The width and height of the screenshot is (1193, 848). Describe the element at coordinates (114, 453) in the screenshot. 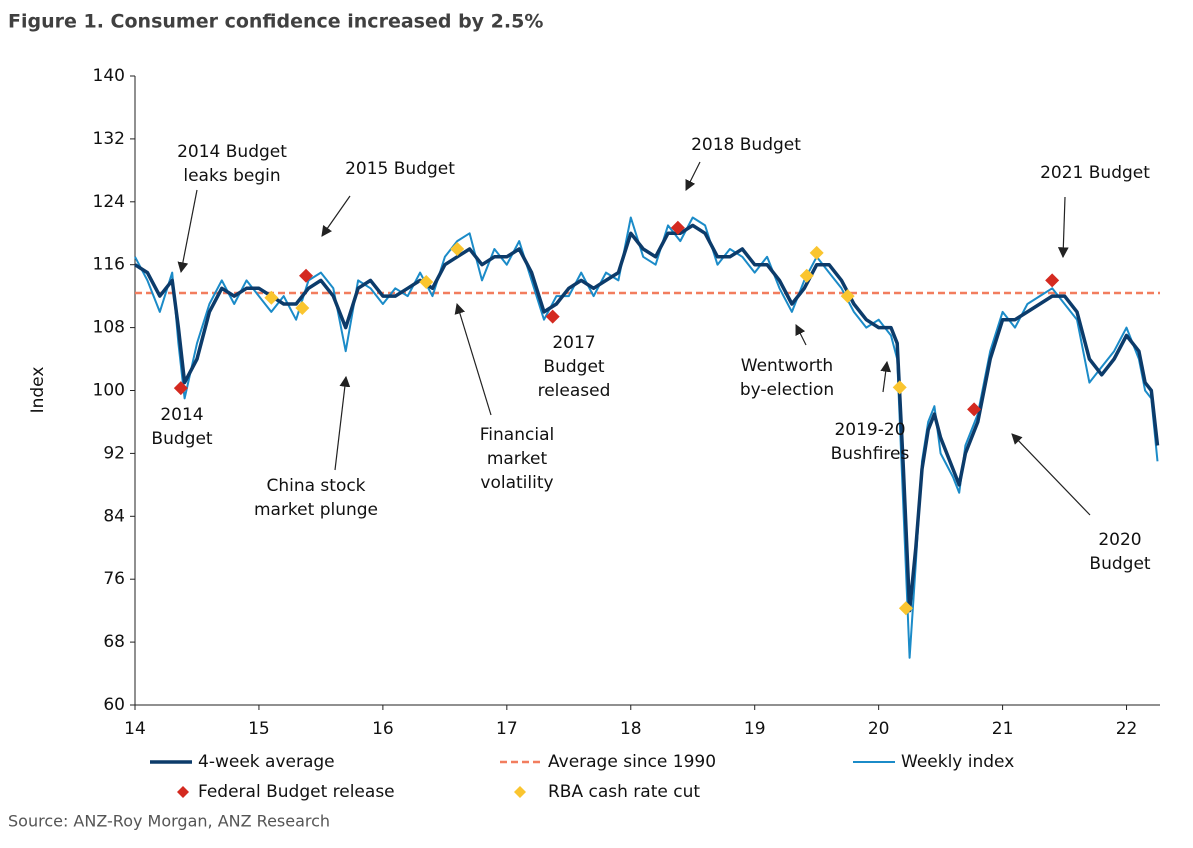

I see `y-tick-label: 92` at that location.